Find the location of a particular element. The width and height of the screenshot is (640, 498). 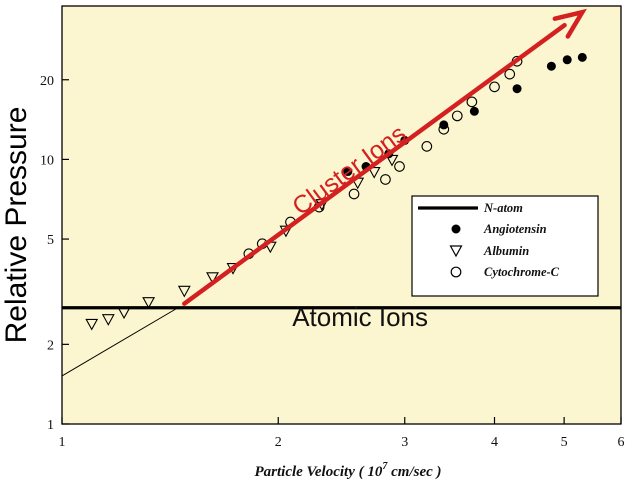

y-tick-label: 20 is located at coordinates (47, 81).